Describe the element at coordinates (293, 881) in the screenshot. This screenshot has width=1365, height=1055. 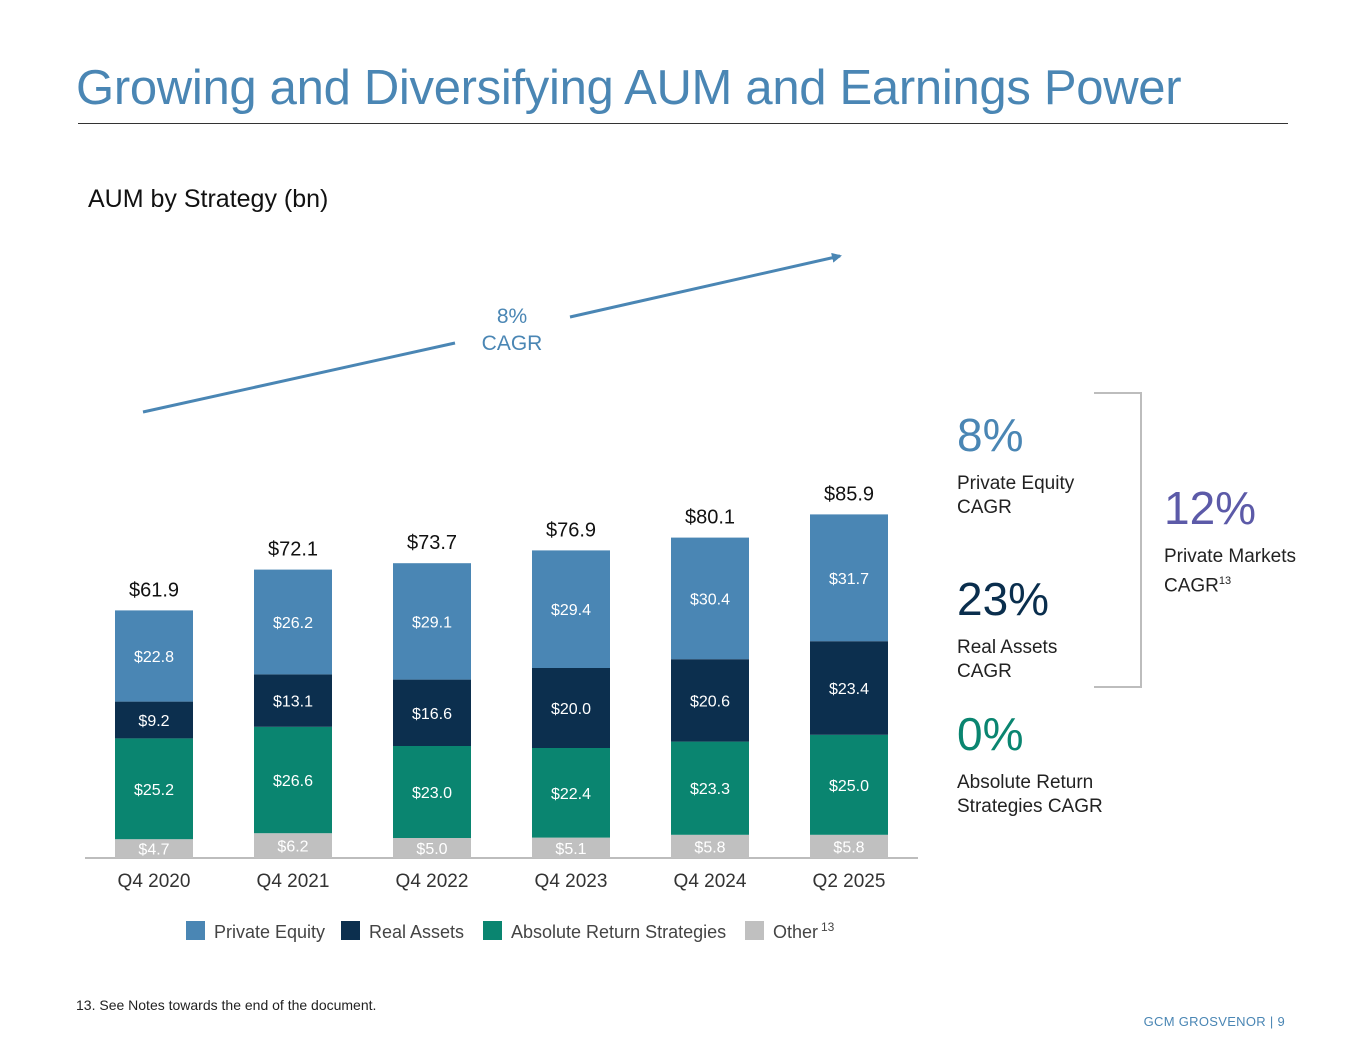
I see `x-tick-label-q4-2021: Q4 2021` at that location.